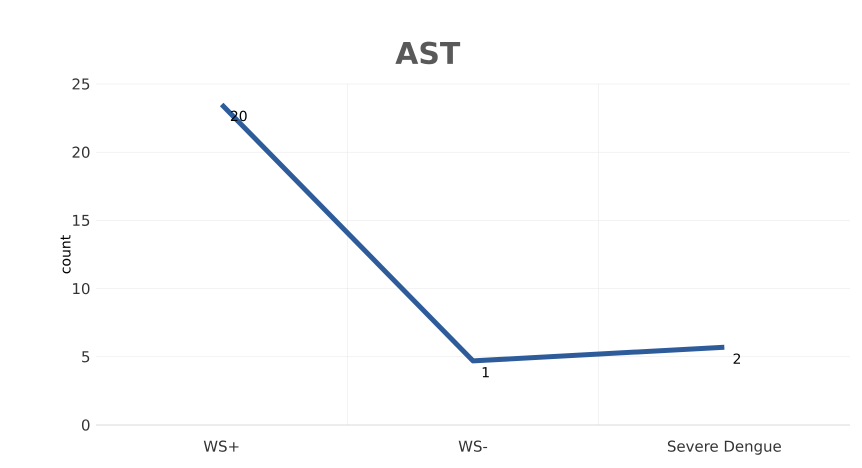 The width and height of the screenshot is (862, 468). I want to click on annotation: 1, so click(485, 372).